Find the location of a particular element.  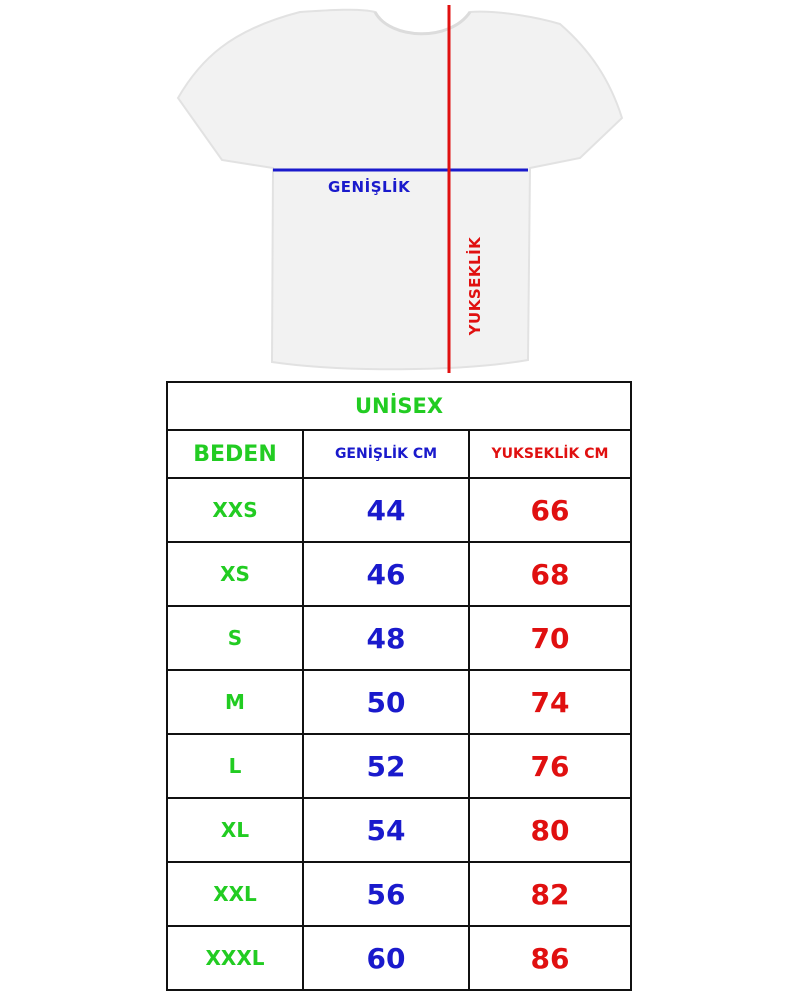

table-title: UNİSEX is located at coordinates (399, 406).